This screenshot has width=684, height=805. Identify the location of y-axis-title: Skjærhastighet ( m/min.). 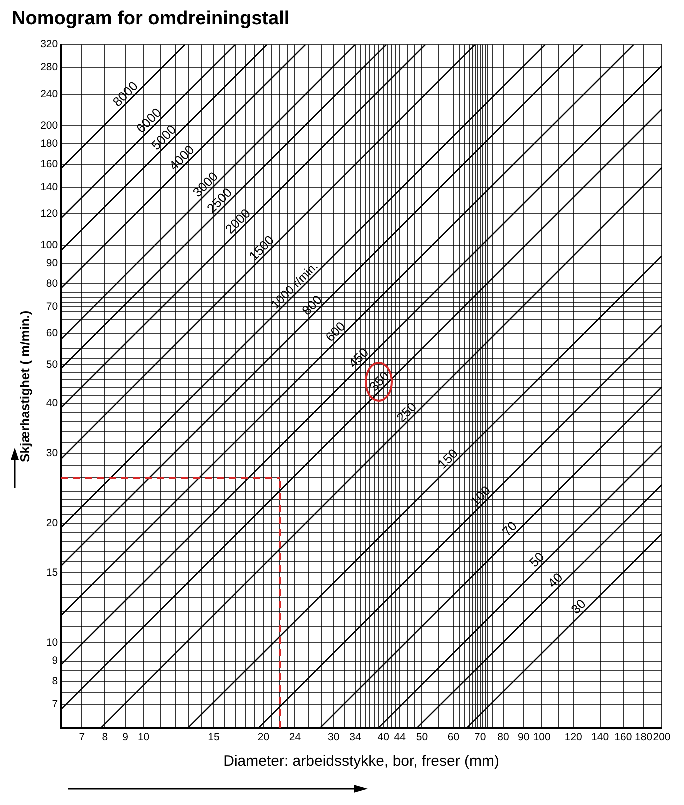
(24, 386).